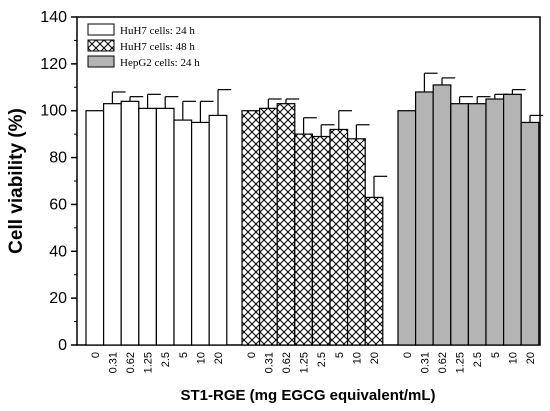 The height and width of the screenshot is (411, 550). I want to click on y-axis: 0 20 40 60 80 100 120 140, so click(58, 181).